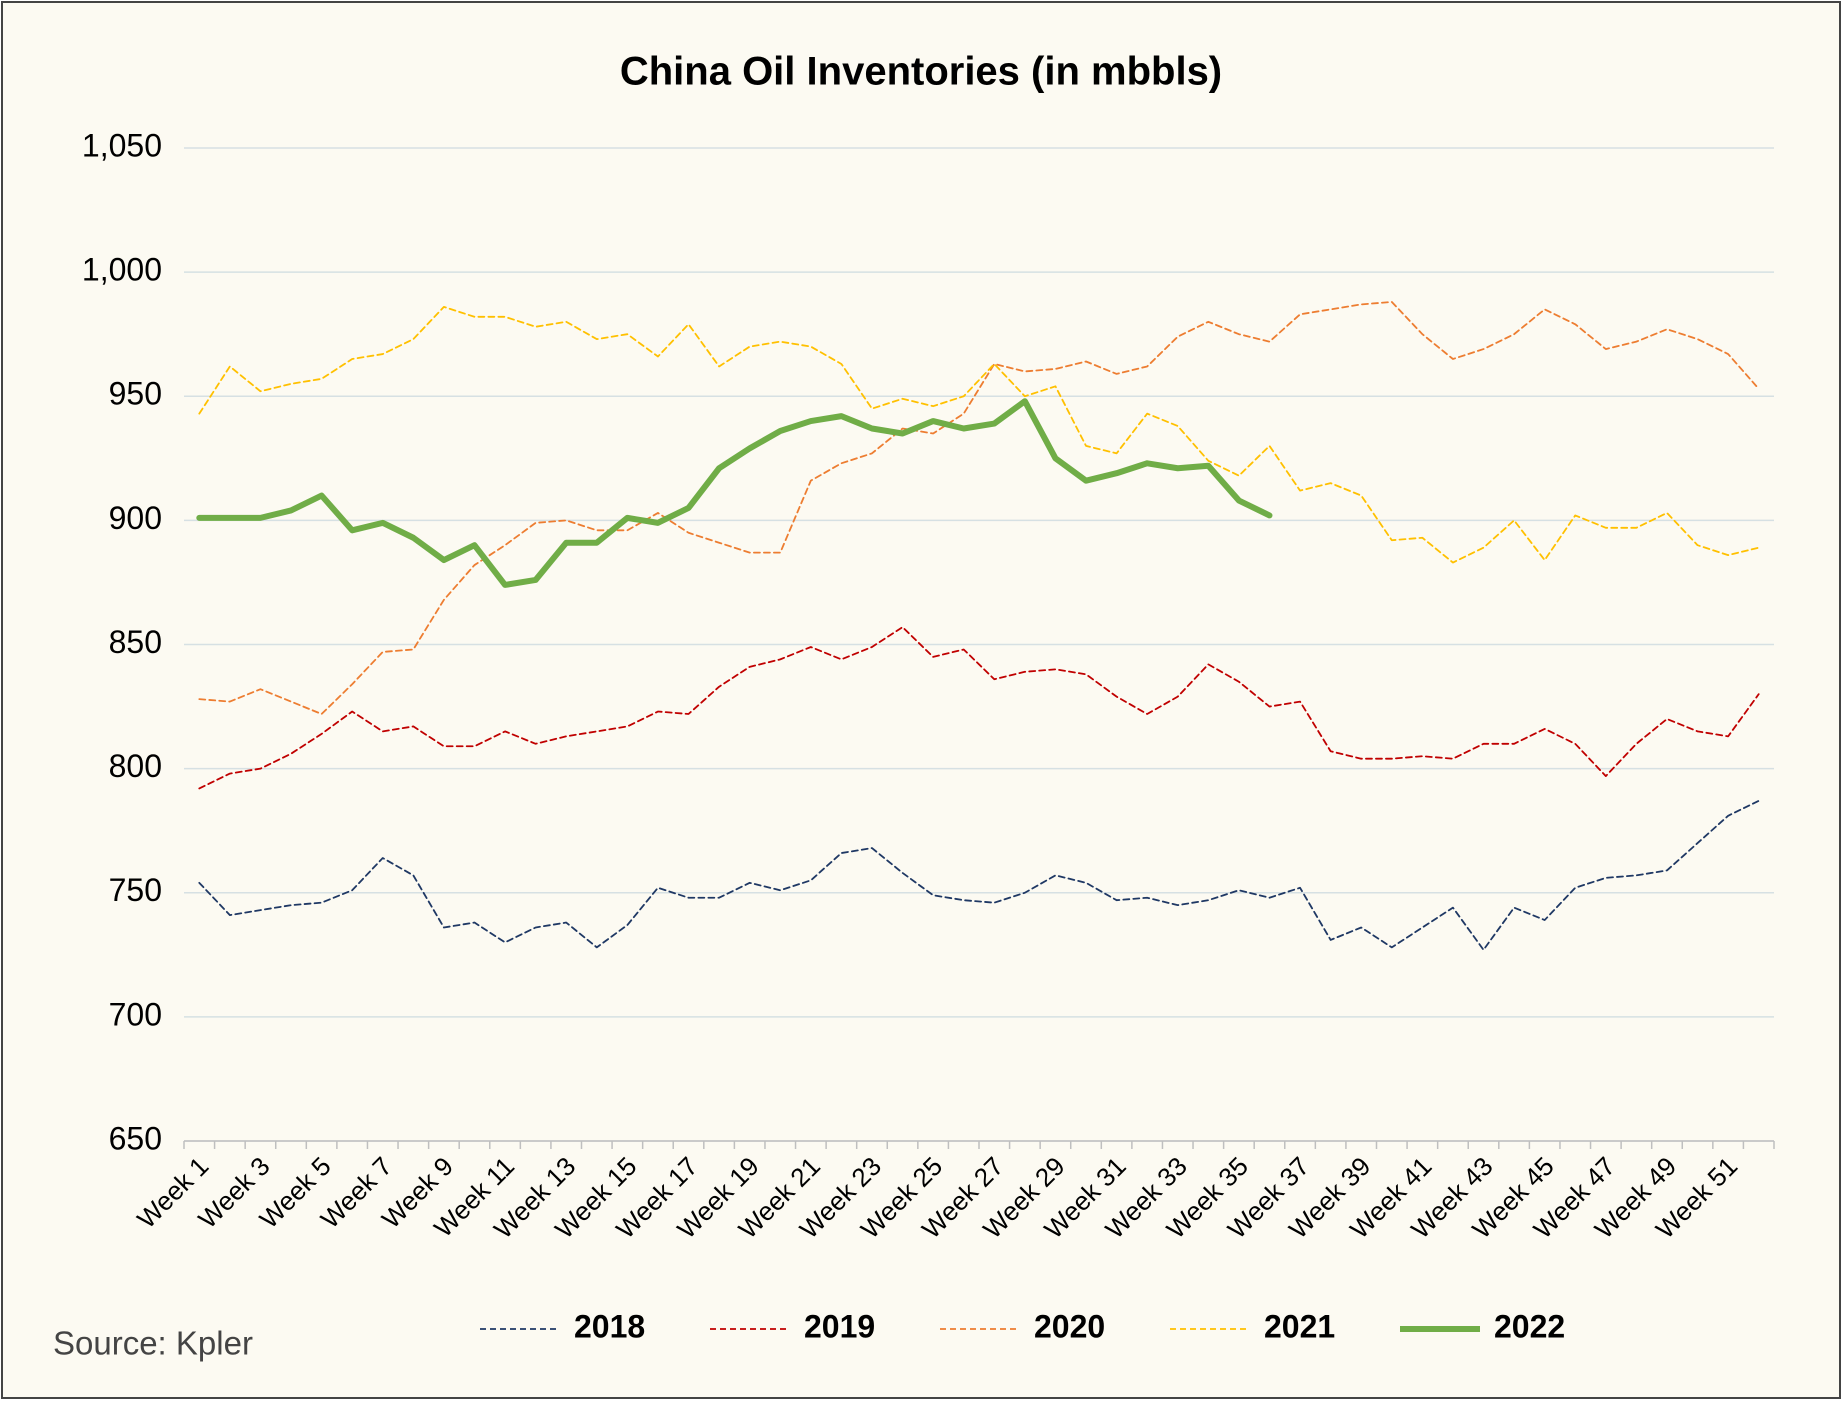  Describe the element at coordinates (839, 1326) in the screenshot. I see `legend-label: 2019` at that location.